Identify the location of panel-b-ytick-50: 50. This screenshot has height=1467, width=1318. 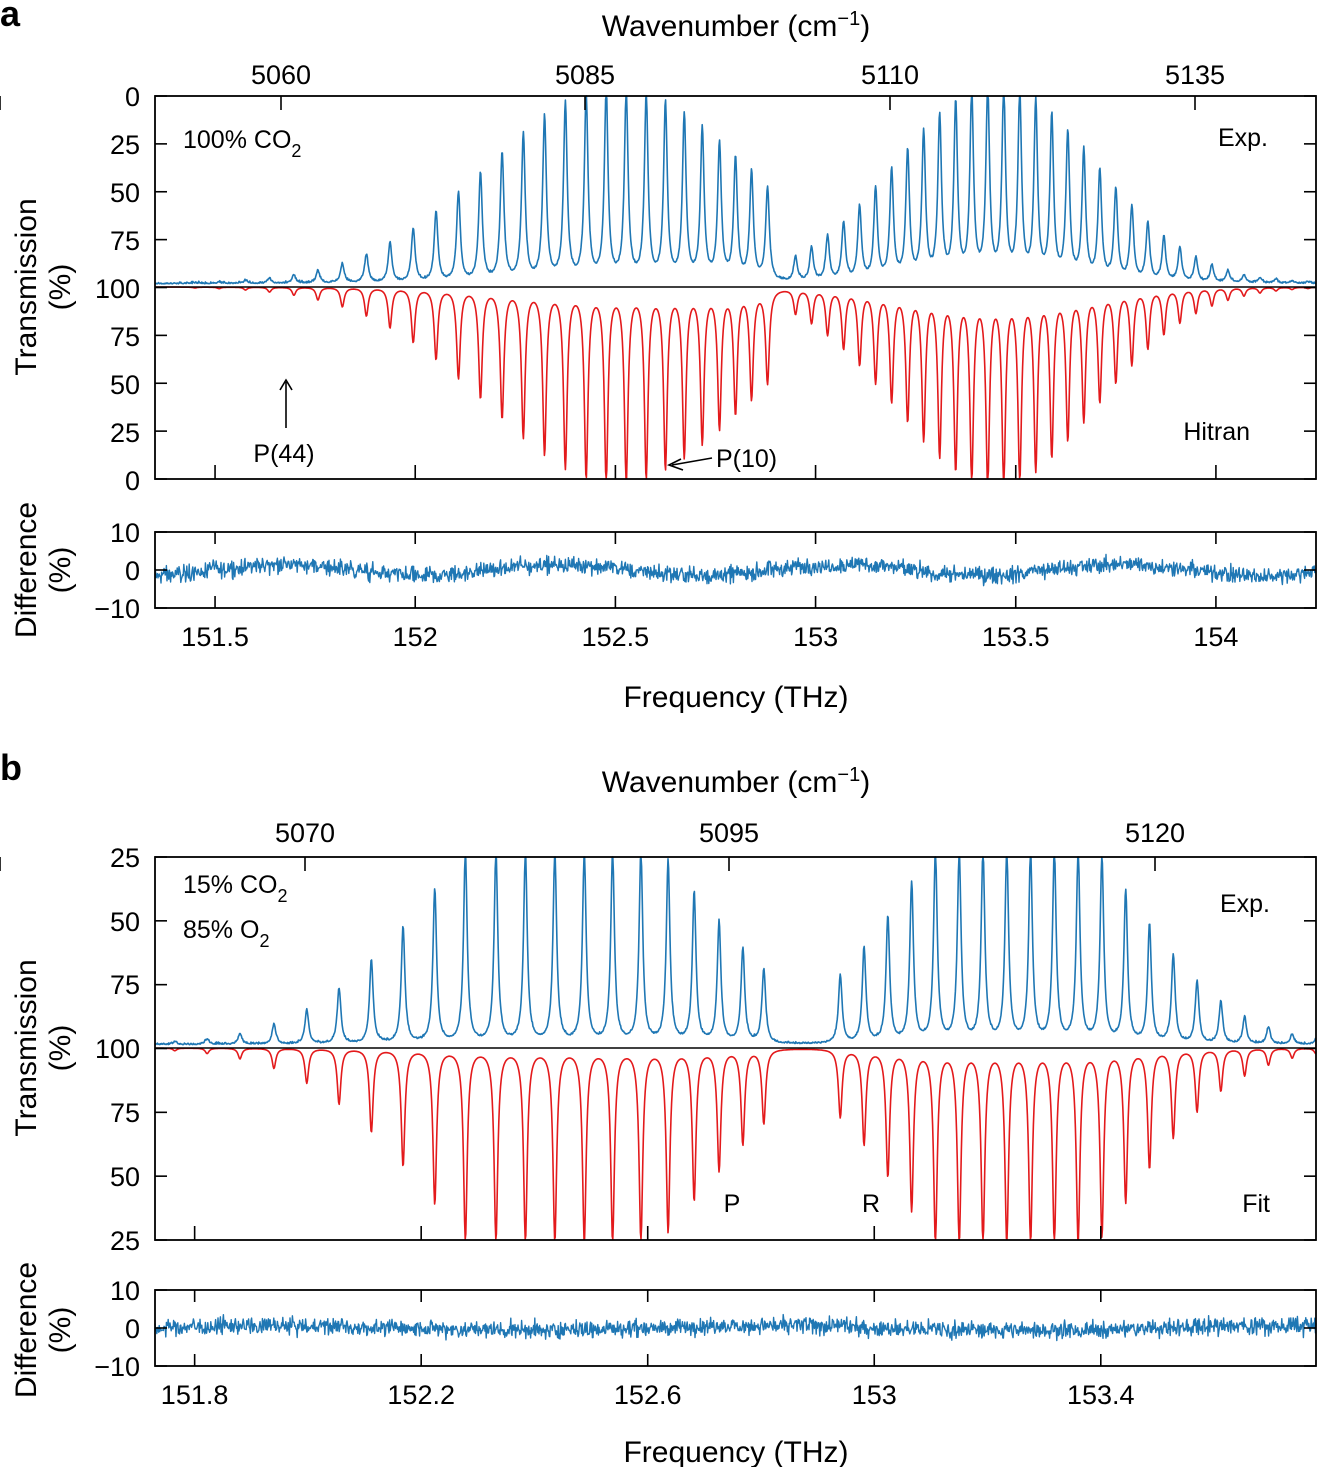
(125, 922).